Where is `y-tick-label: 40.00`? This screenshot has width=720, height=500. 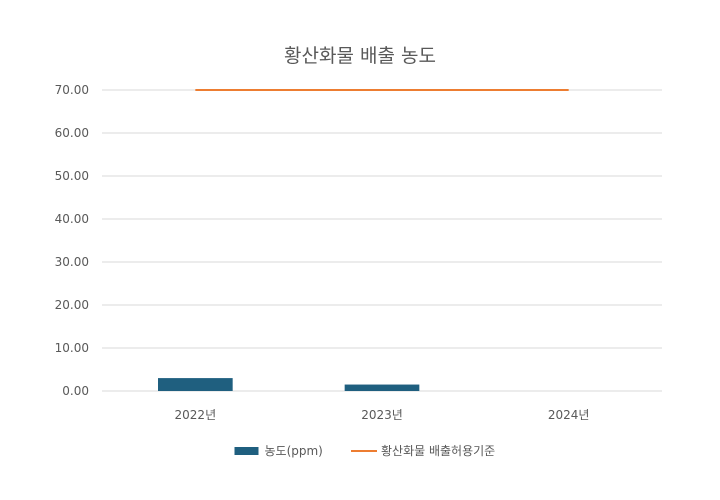 y-tick-label: 40.00 is located at coordinates (72, 219).